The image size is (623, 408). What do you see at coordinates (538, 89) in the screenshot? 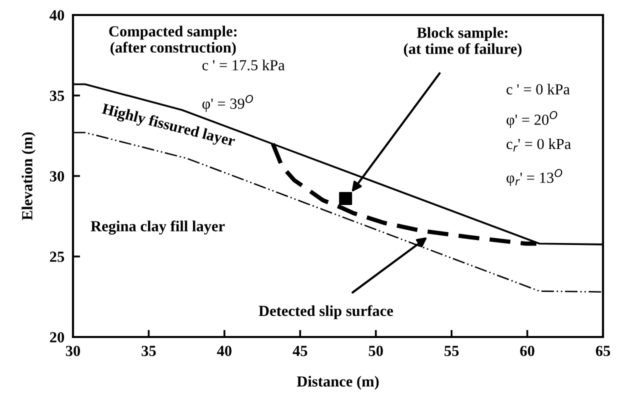
I see `annotation: c ' = 0 kPa` at bounding box center [538, 89].